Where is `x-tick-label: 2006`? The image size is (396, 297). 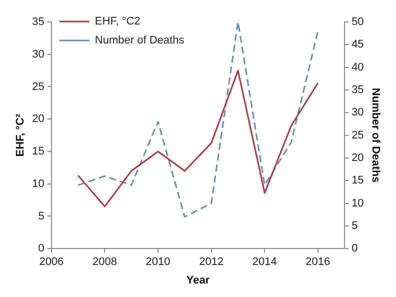 x-tick-label: 2006 is located at coordinates (51, 262).